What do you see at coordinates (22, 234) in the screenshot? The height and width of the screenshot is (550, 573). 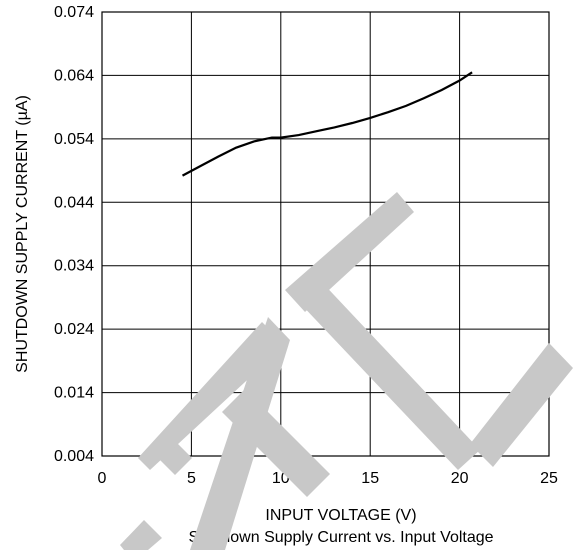 I see `y-axis-label: SHUTDOWN SUPPLY CURRENT (µA)` at bounding box center [22, 234].